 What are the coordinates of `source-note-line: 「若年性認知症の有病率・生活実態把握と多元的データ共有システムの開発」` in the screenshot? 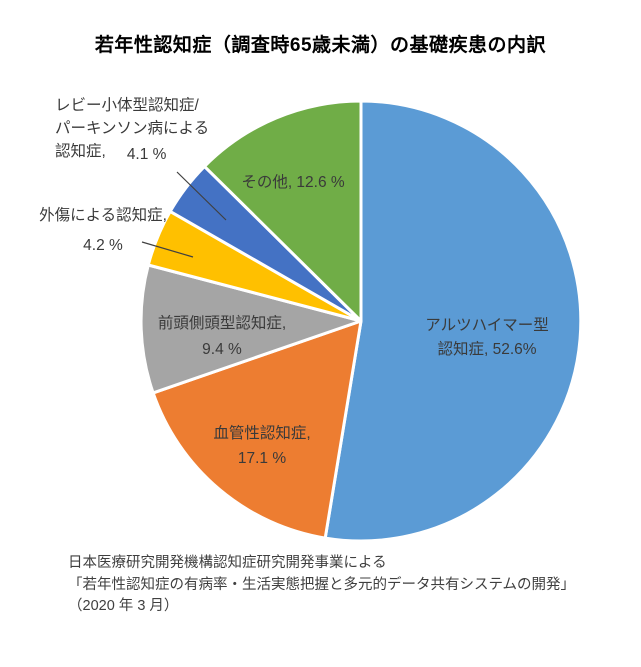 It's located at (322, 584).